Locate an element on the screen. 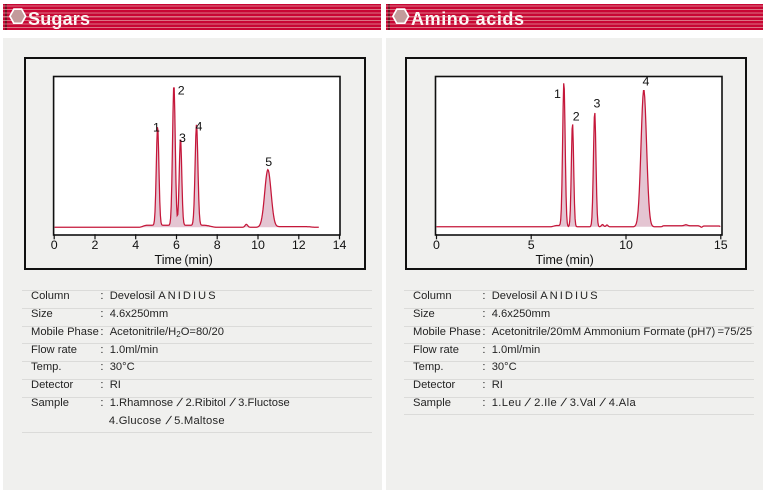  svg-text: 6 is located at coordinates (176, 245).